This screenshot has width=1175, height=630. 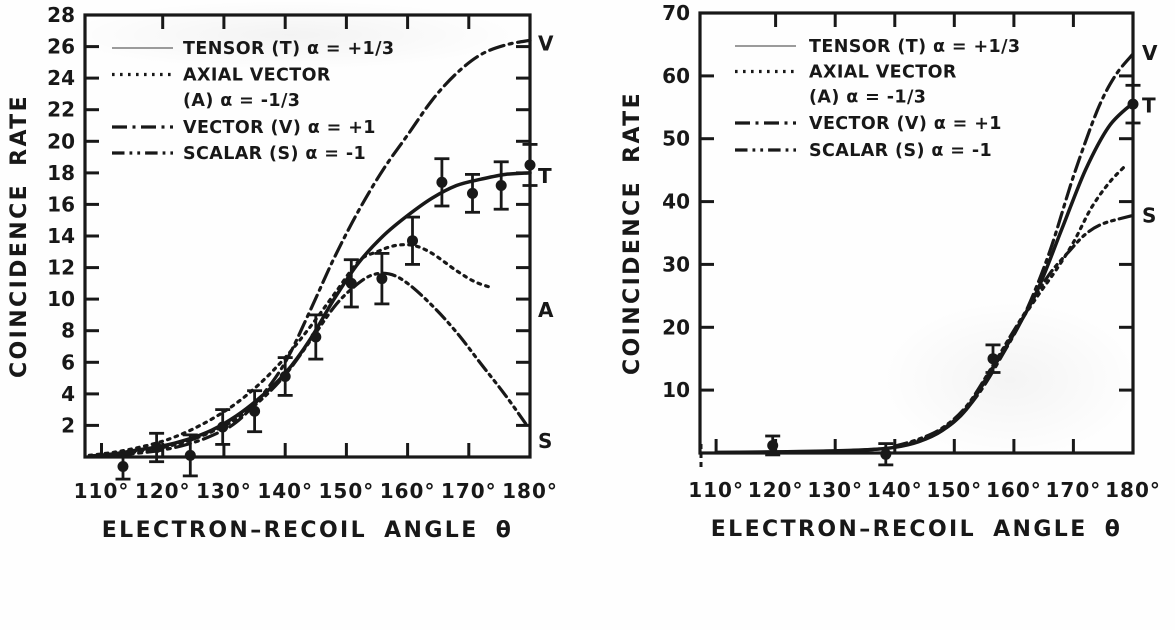 What do you see at coordinates (676, 202) in the screenshot?
I see `y-tick-label: 40` at bounding box center [676, 202].